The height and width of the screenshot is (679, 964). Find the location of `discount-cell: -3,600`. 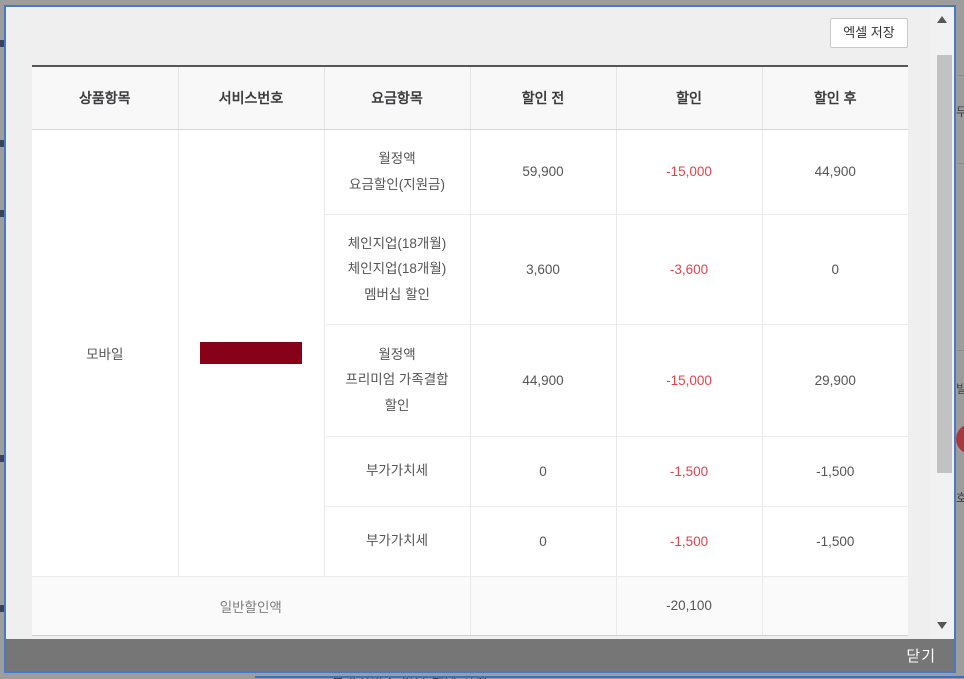

discount-cell: -3,600 is located at coordinates (688, 269).